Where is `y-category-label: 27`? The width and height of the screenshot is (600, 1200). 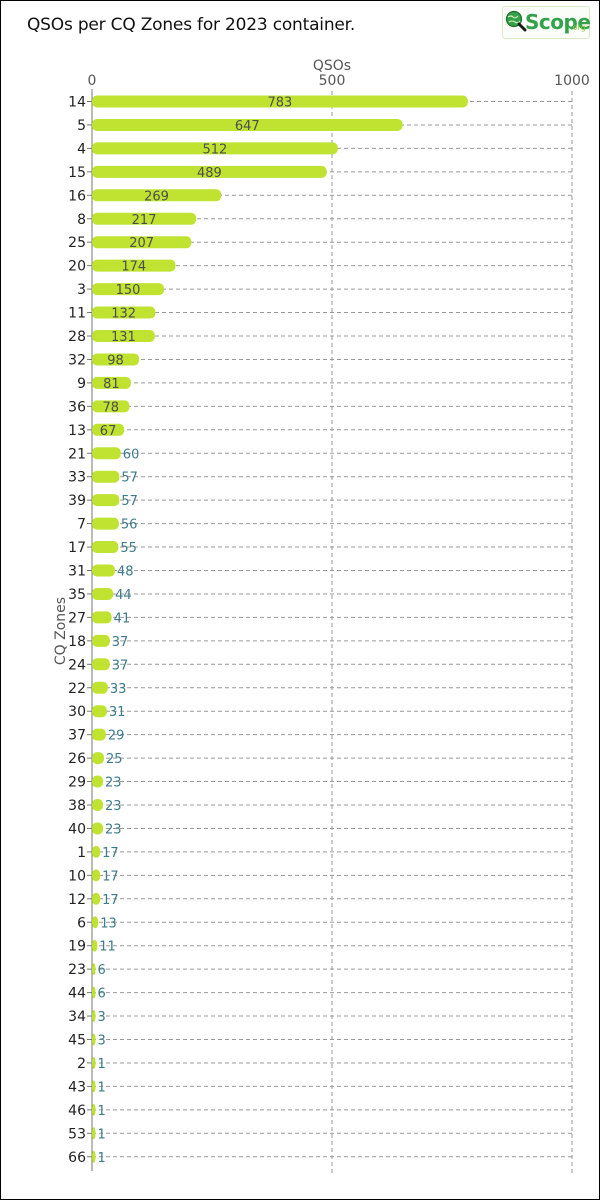 y-category-label: 27 is located at coordinates (77, 618).